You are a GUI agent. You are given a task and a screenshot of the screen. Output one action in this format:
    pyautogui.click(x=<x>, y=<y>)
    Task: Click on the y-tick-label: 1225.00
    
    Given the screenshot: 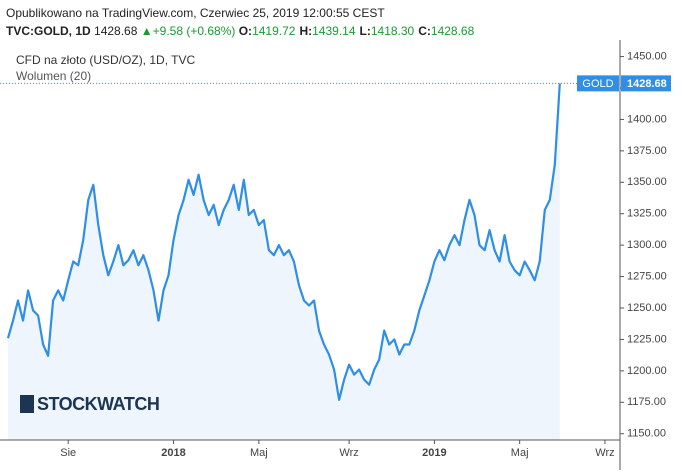 What is the action you would take?
    pyautogui.click(x=647, y=339)
    